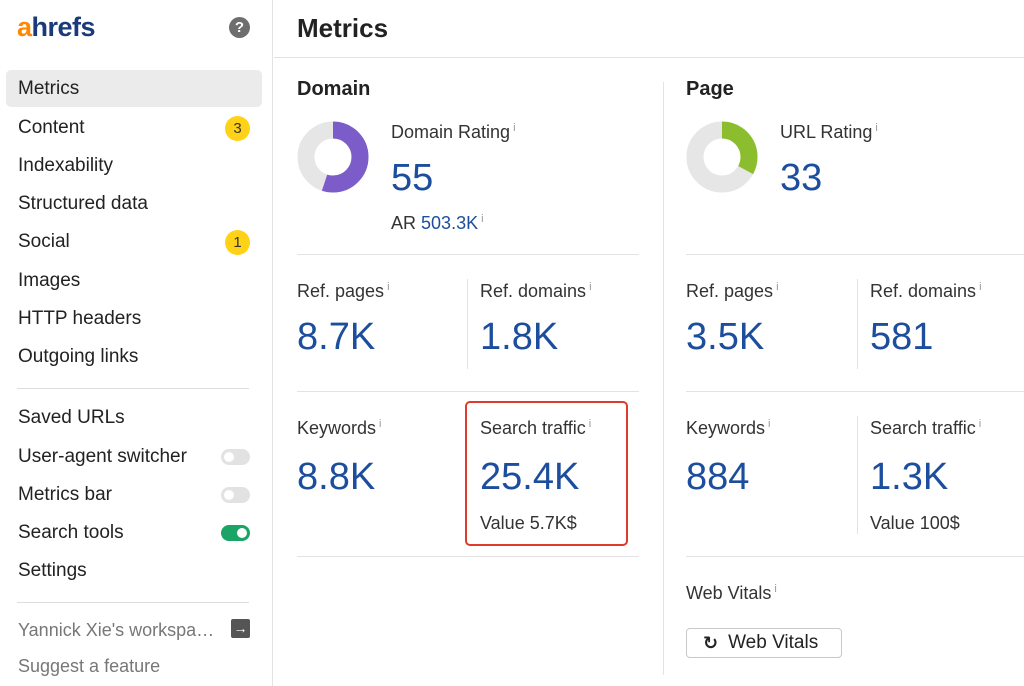 The height and width of the screenshot is (686, 1024). What do you see at coordinates (829, 132) in the screenshot?
I see `url-rating-label: URL Rating i` at bounding box center [829, 132].